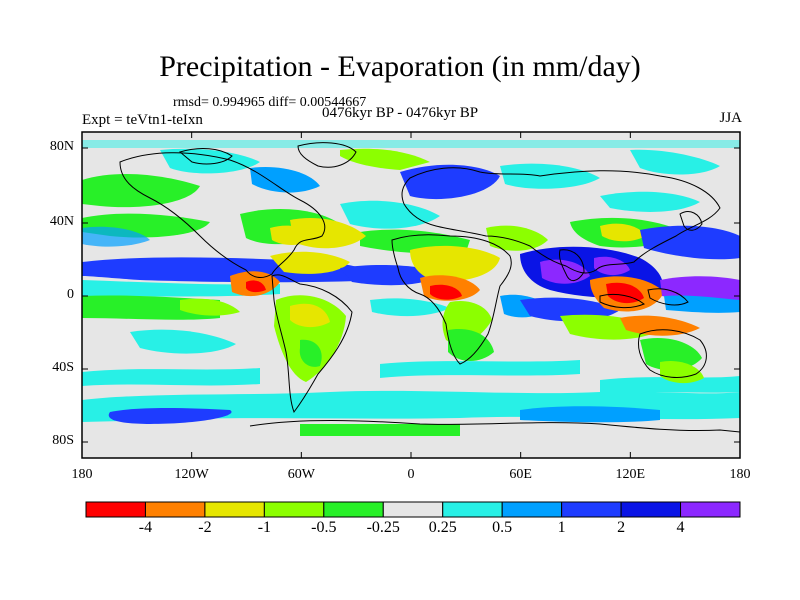 The width and height of the screenshot is (800, 600). Describe the element at coordinates (145, 527) in the screenshot. I see `colorbar-label: -4` at that location.